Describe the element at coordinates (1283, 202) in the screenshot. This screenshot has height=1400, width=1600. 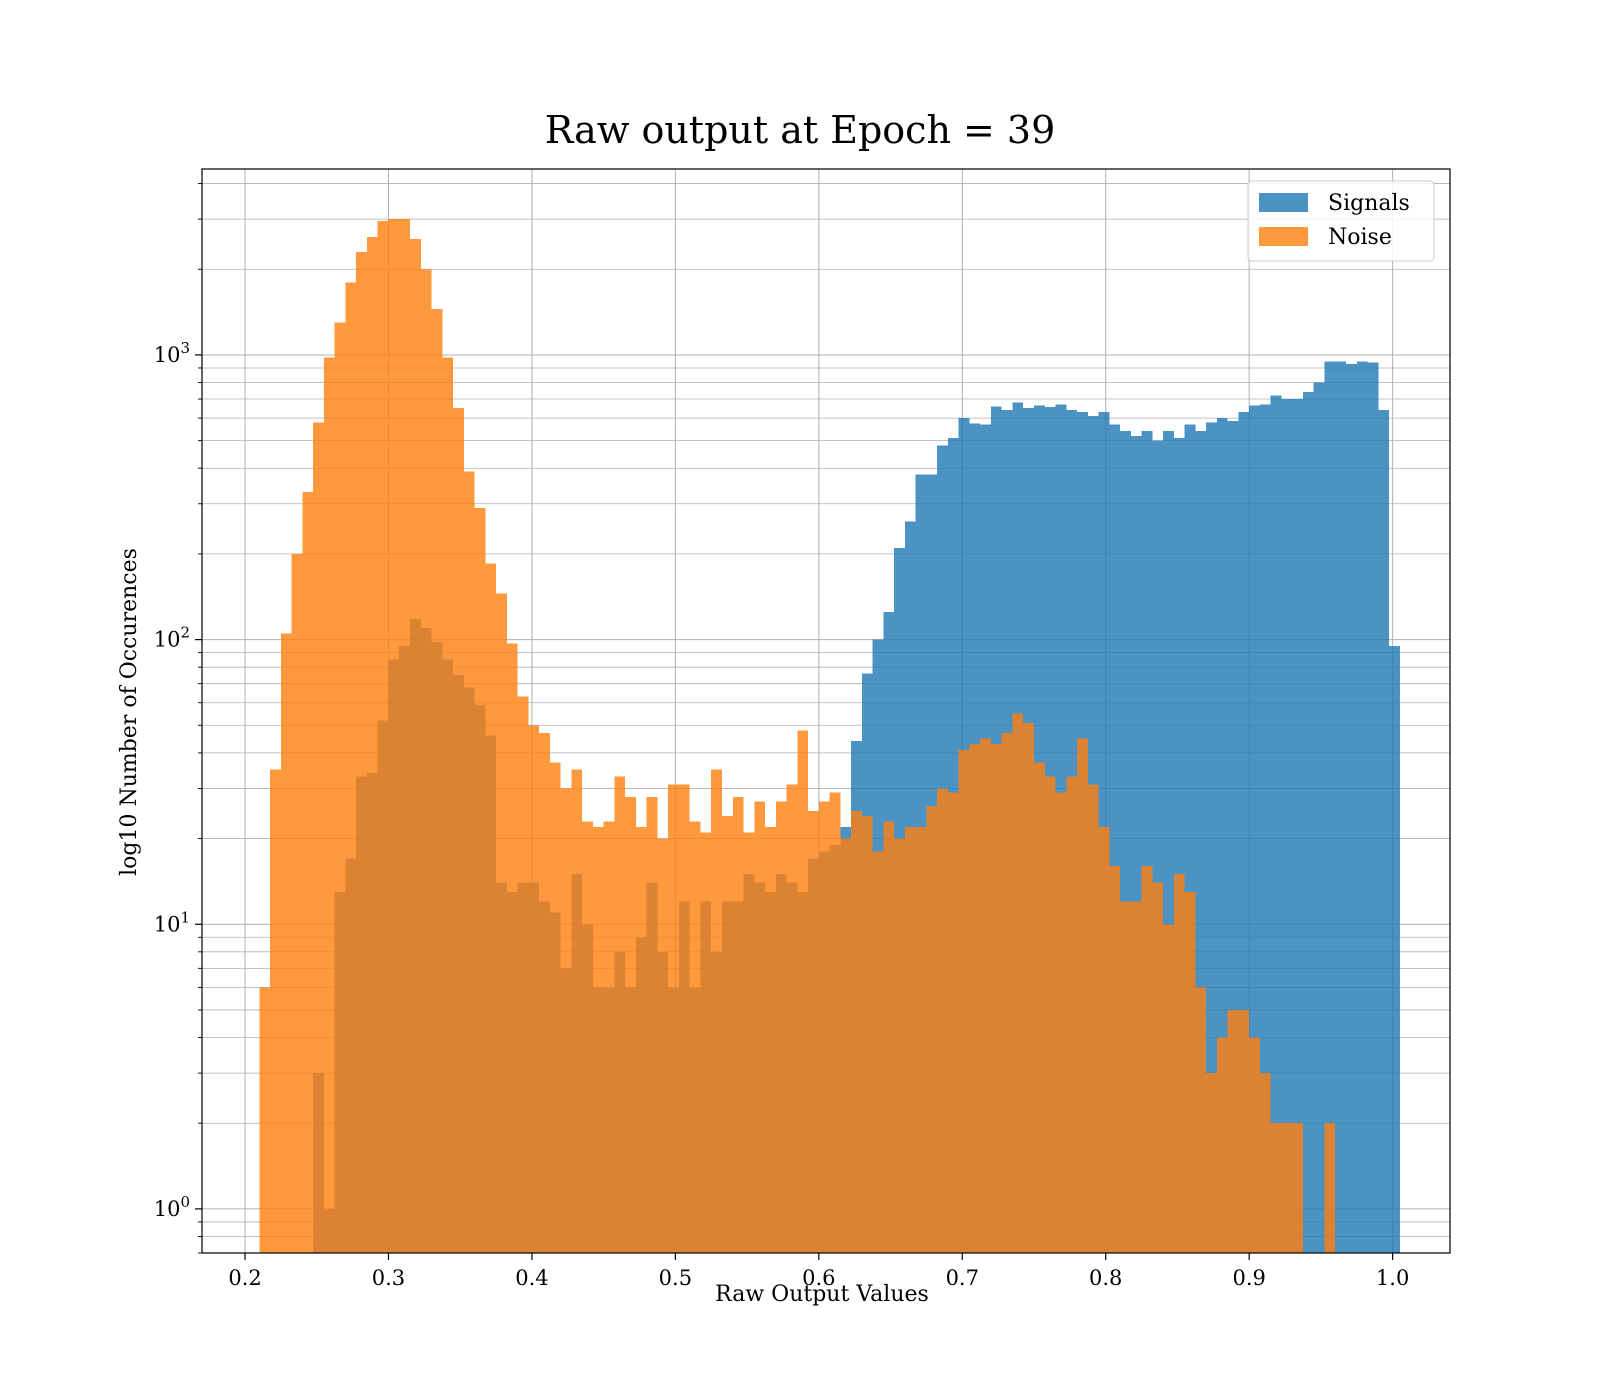
I see `legend-swatch-signals` at that location.